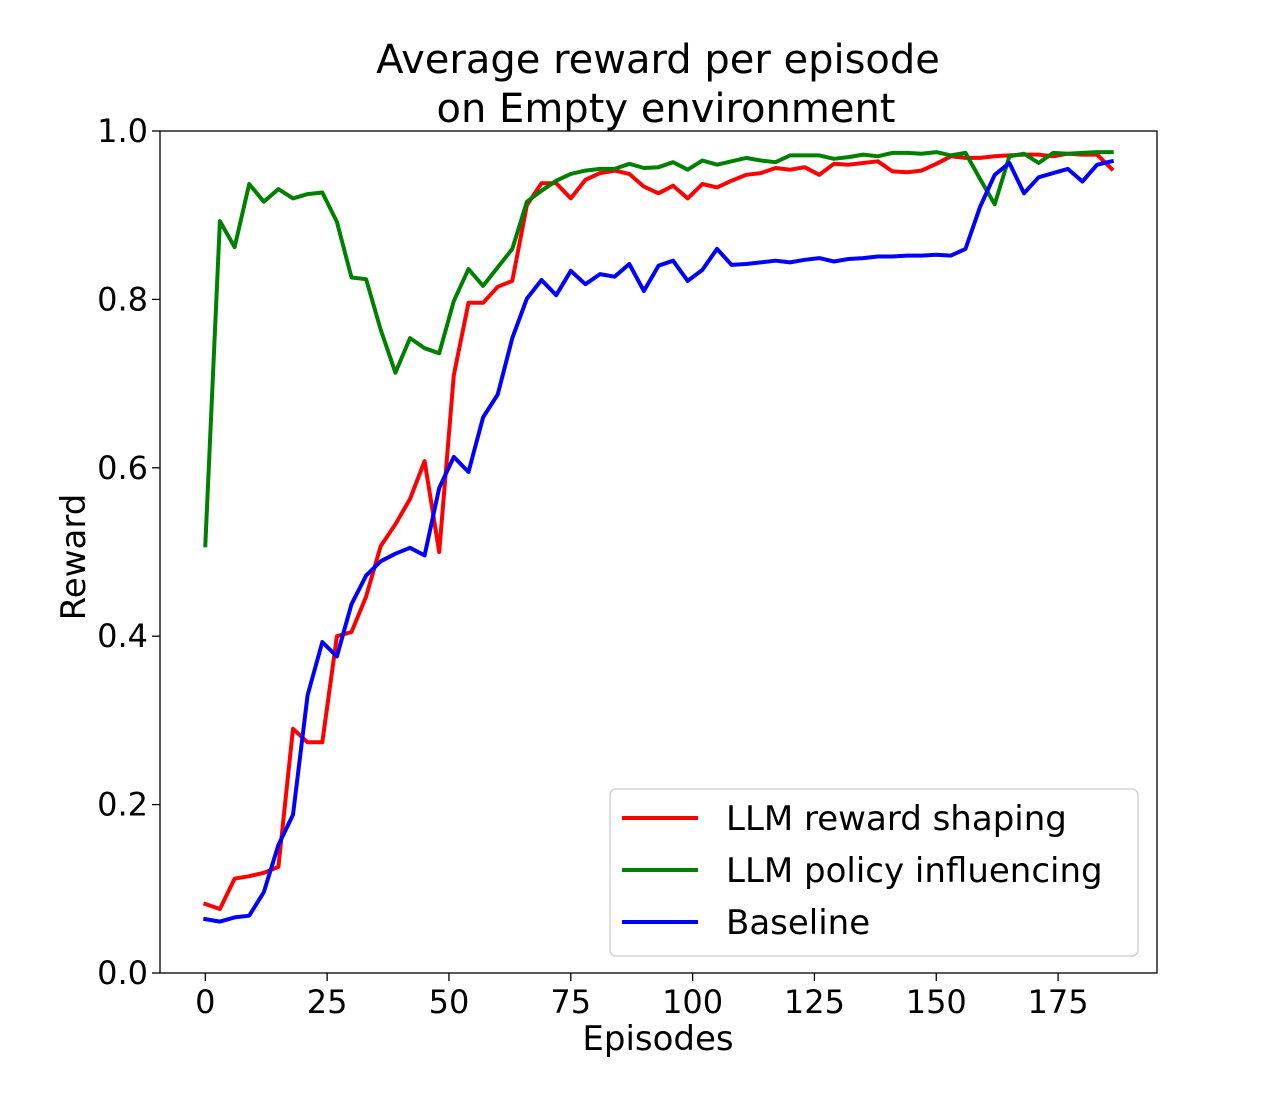 The image size is (1286, 1094). What do you see at coordinates (122, 468) in the screenshot?
I see `y-tick-label: 0.6` at bounding box center [122, 468].